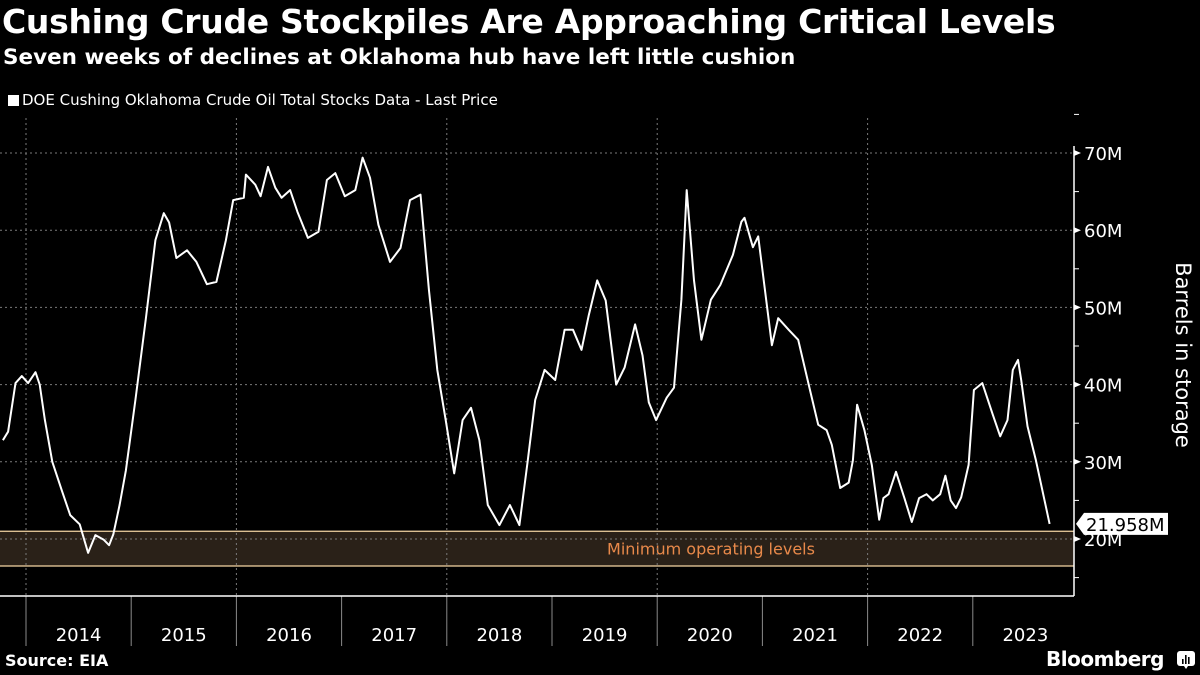  What do you see at coordinates (1103, 540) in the screenshot?
I see `y-tick-label: 20M` at bounding box center [1103, 540].